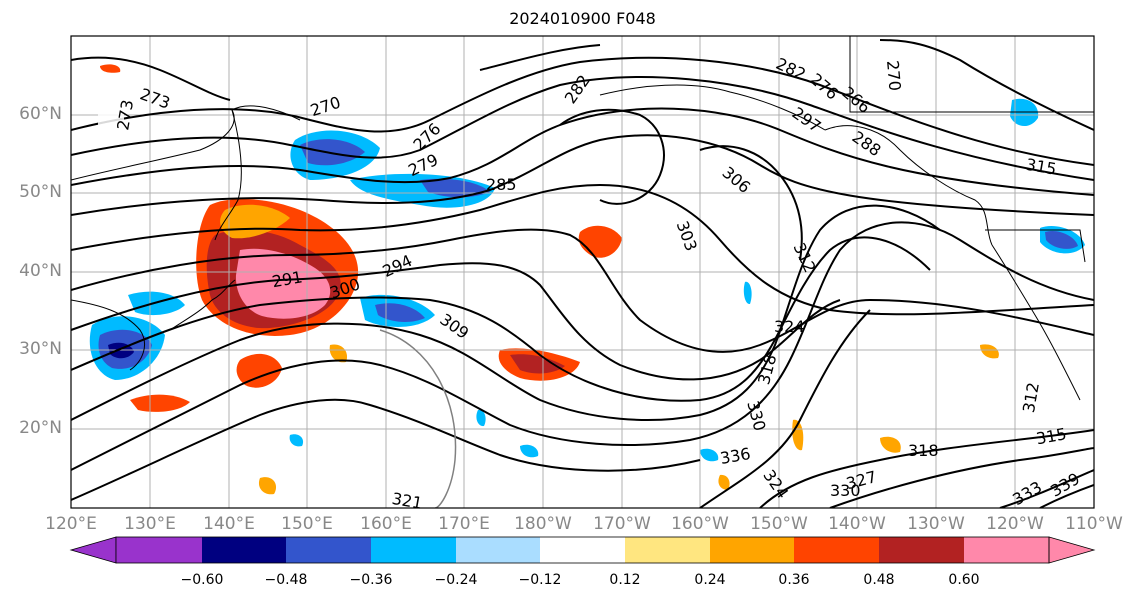 This screenshot has height=601, width=1139. What do you see at coordinates (386, 524) in the screenshot?
I see `lon-label: 160°E` at bounding box center [386, 524].